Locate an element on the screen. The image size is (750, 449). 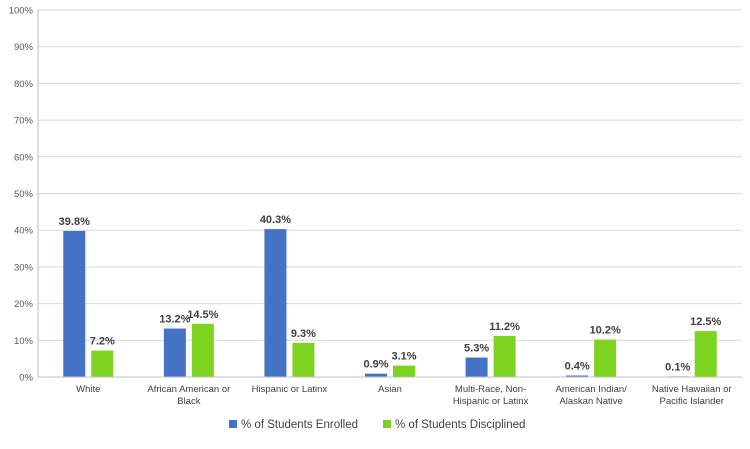
data-label: 5.3% is located at coordinates (476, 349).